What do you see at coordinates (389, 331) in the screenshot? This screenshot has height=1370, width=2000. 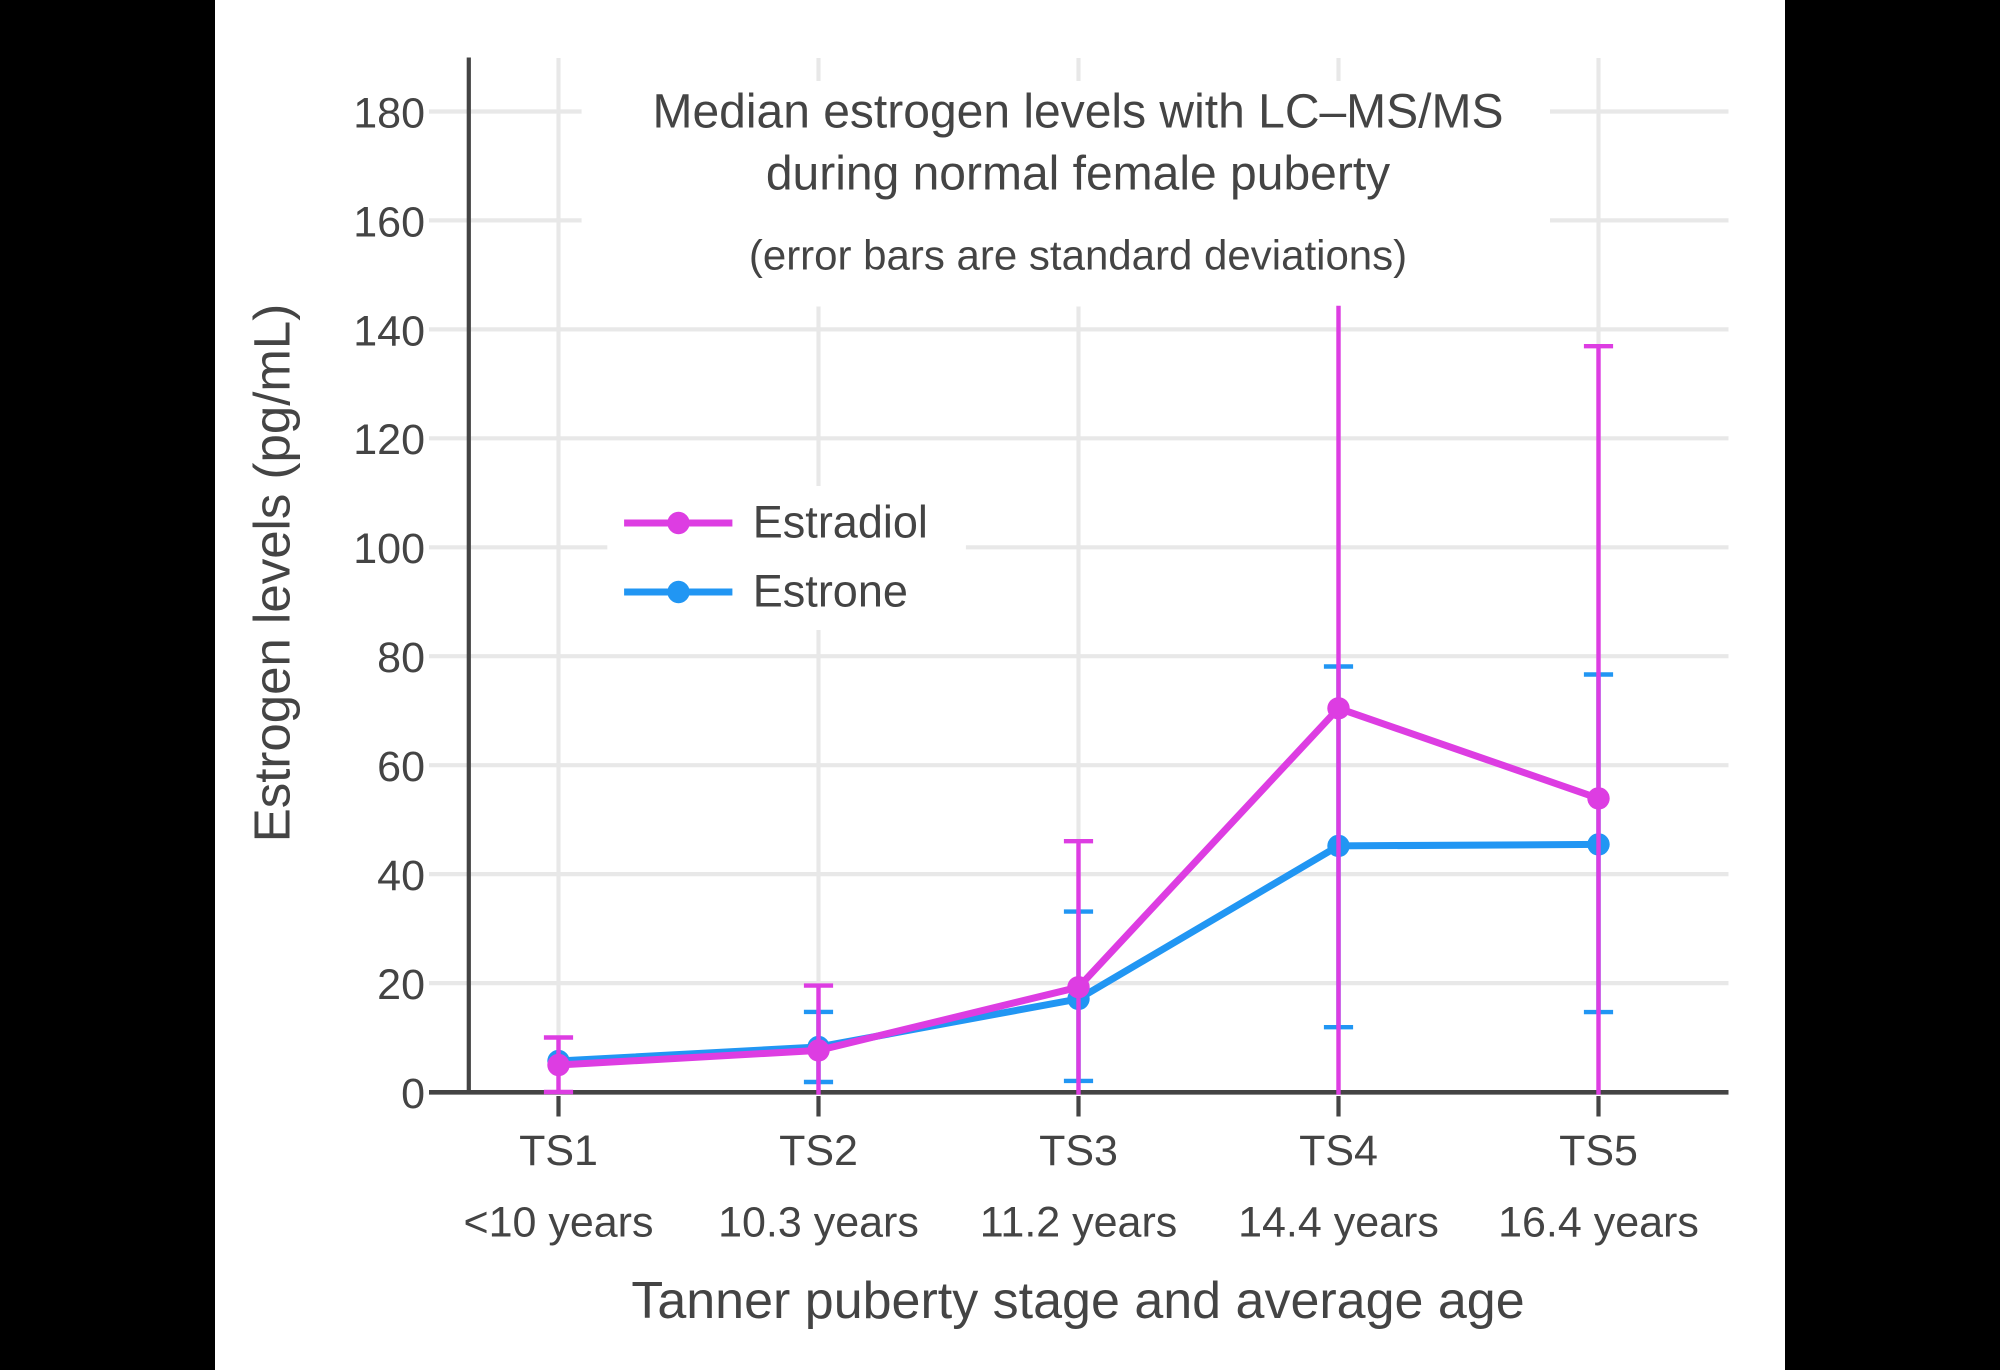 I see `svg-text: 140` at bounding box center [389, 331].